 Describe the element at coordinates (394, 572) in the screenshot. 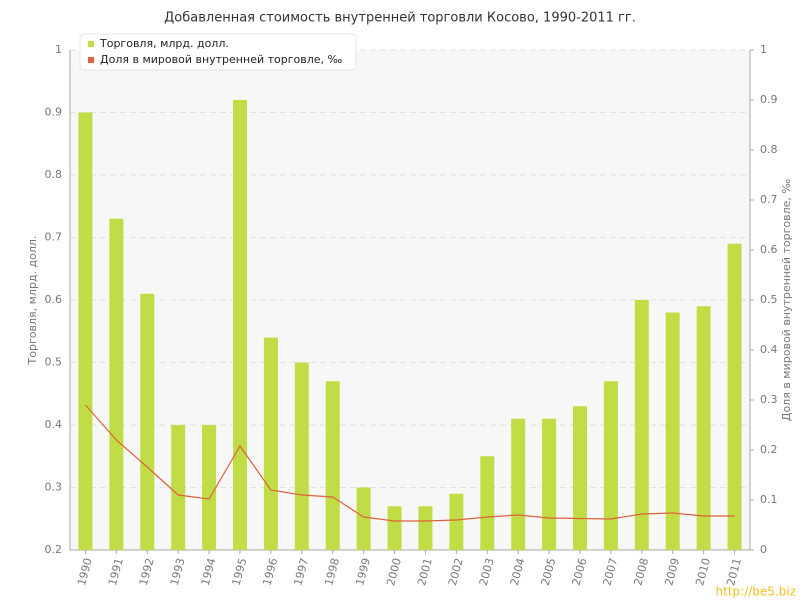

I see `x-tick-label: 2000` at that location.